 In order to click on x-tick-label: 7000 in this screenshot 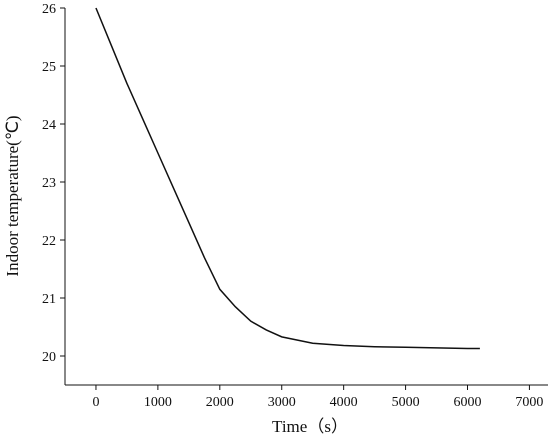, I will do `click(529, 402)`.